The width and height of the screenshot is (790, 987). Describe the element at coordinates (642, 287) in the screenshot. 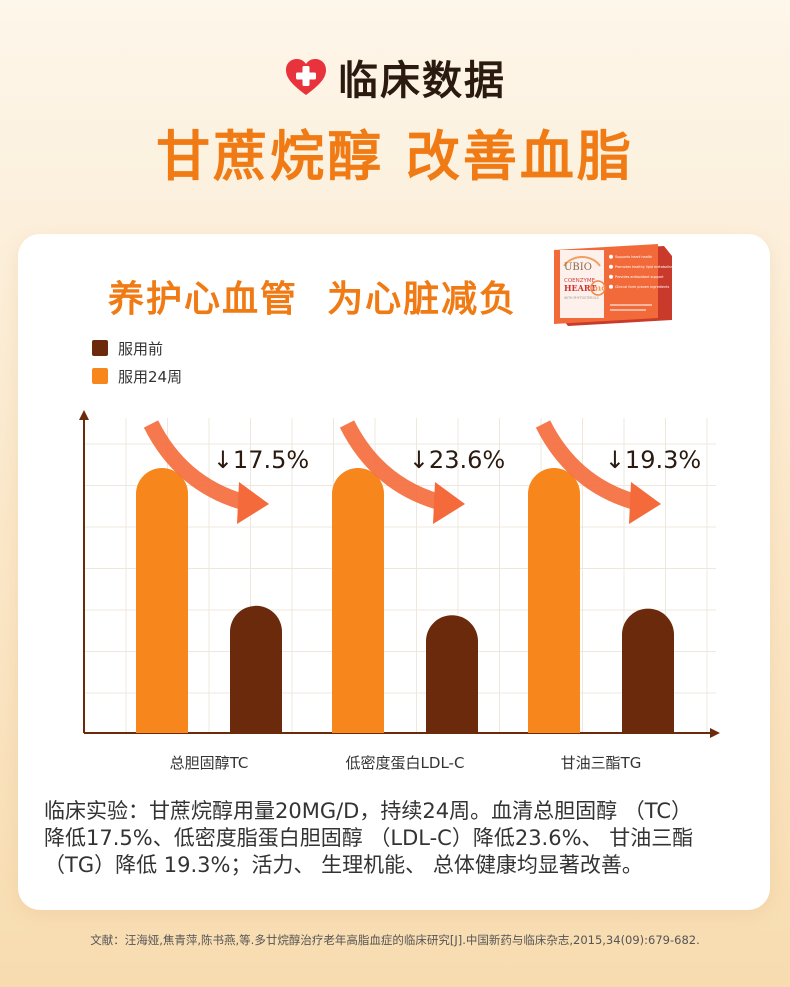

I see `product-bullet: Clinical form proven ingredients` at that location.